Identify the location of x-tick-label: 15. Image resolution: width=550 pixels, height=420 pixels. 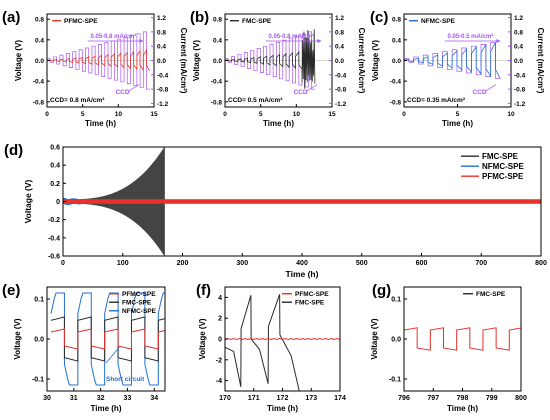
(154, 114).